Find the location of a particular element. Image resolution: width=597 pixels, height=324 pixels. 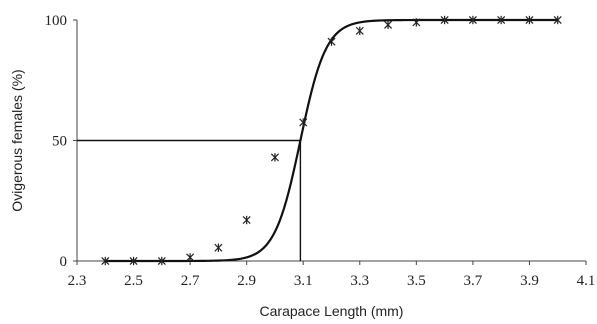

y-tick-label: 0 is located at coordinates (64, 262).